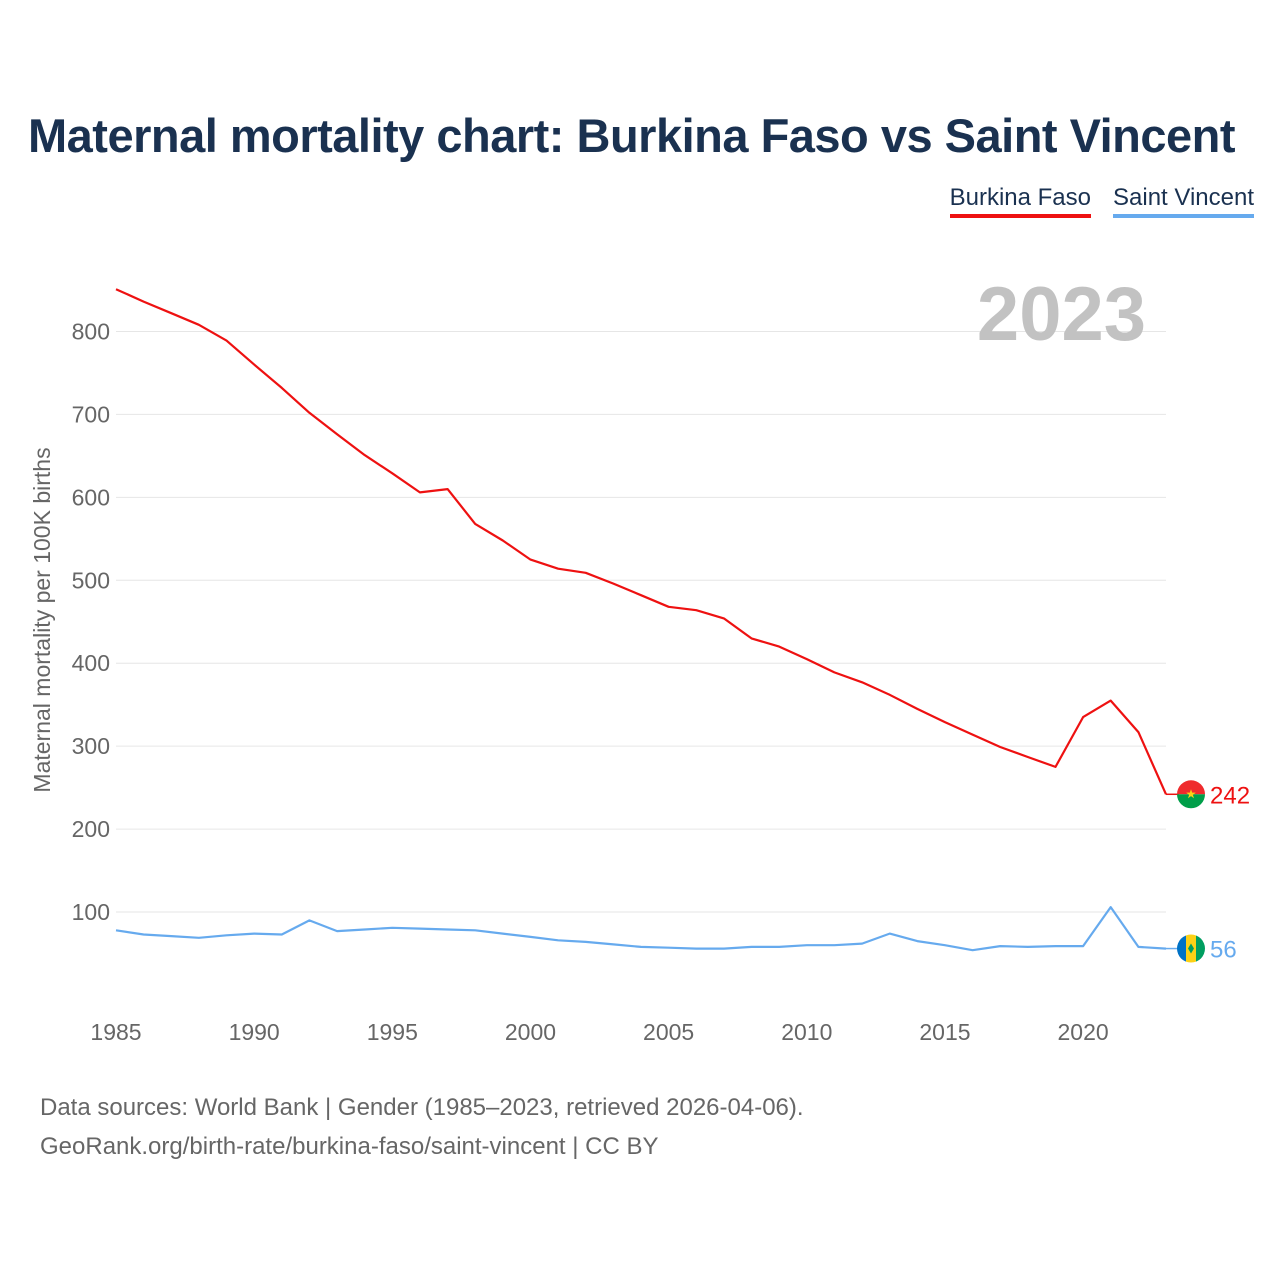 This screenshot has width=1280, height=1280. Describe the element at coordinates (1061, 314) in the screenshot. I see `year-label: 2023` at that location.